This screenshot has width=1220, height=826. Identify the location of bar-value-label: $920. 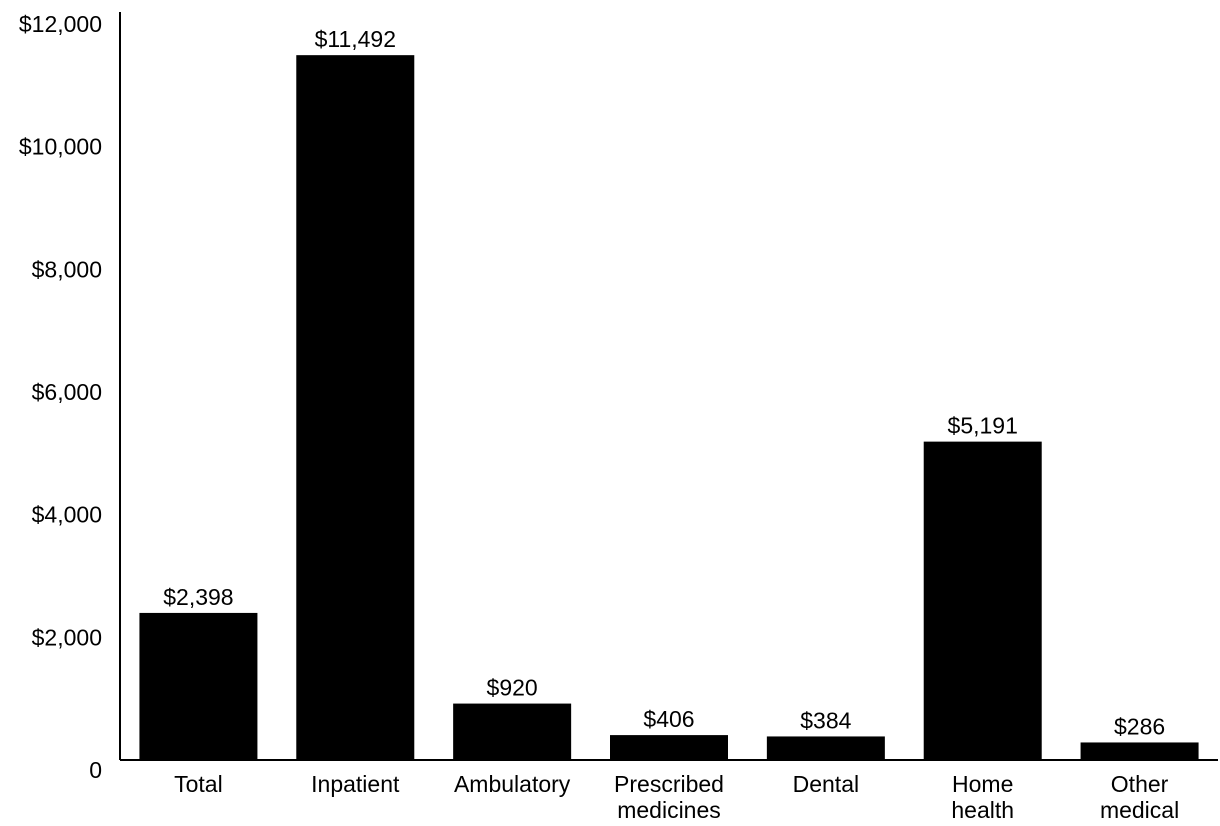
(512, 688).